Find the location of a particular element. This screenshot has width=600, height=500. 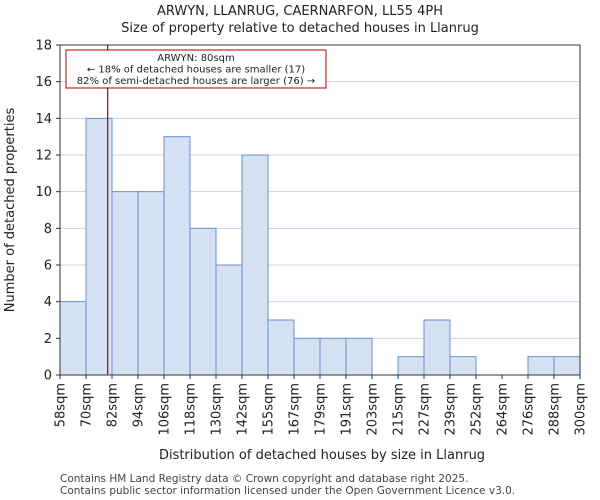

annotation-line-1: ARWYN: 80sqm is located at coordinates (195, 58).